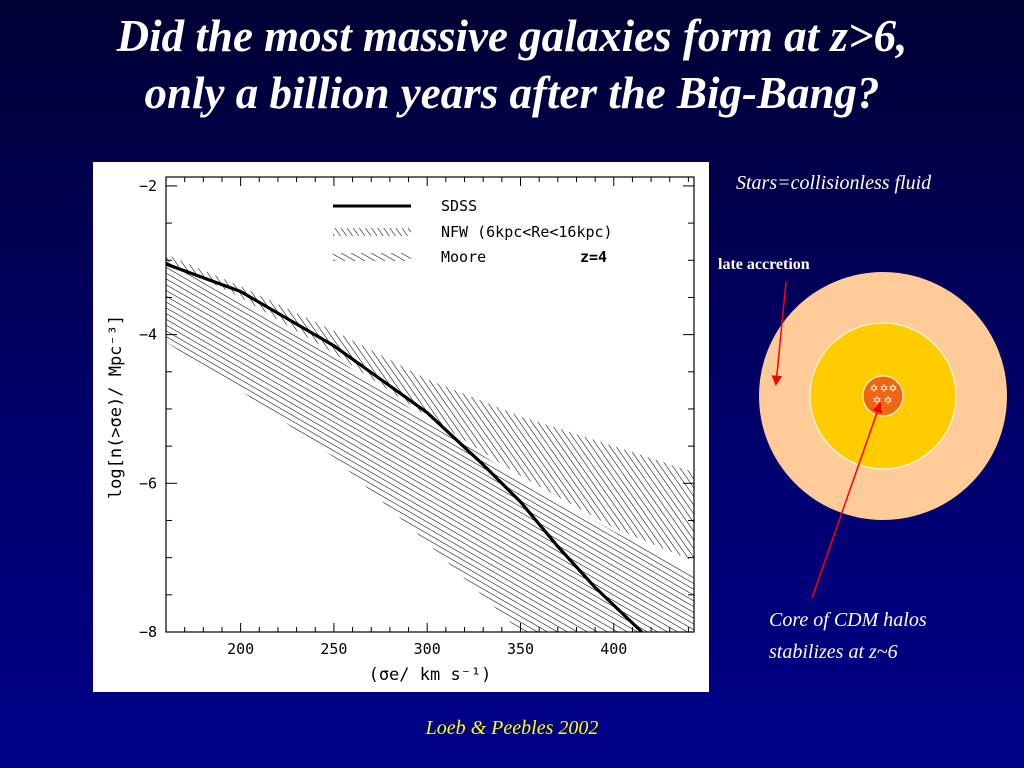  Describe the element at coordinates (372, 232) in the screenshot. I see `legend-swatch-nfw` at that location.